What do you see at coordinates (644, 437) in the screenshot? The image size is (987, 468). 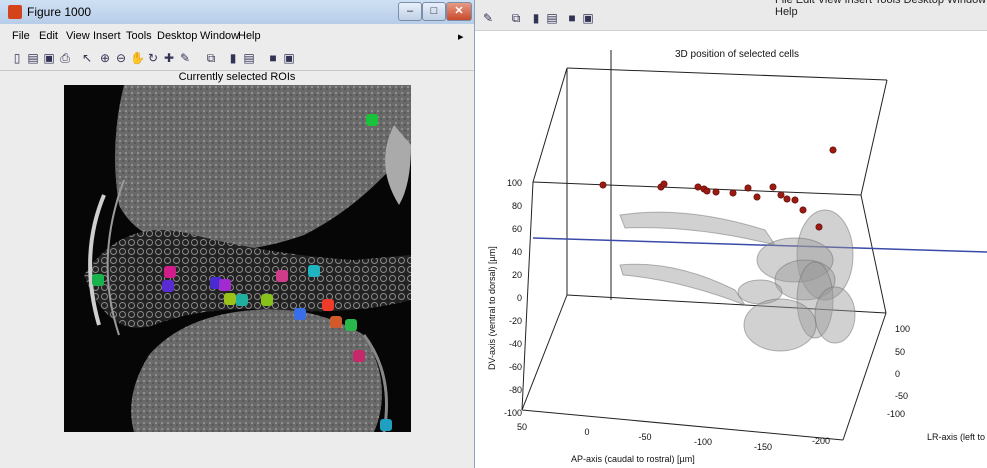 I see `x-tick: -50` at bounding box center [644, 437].